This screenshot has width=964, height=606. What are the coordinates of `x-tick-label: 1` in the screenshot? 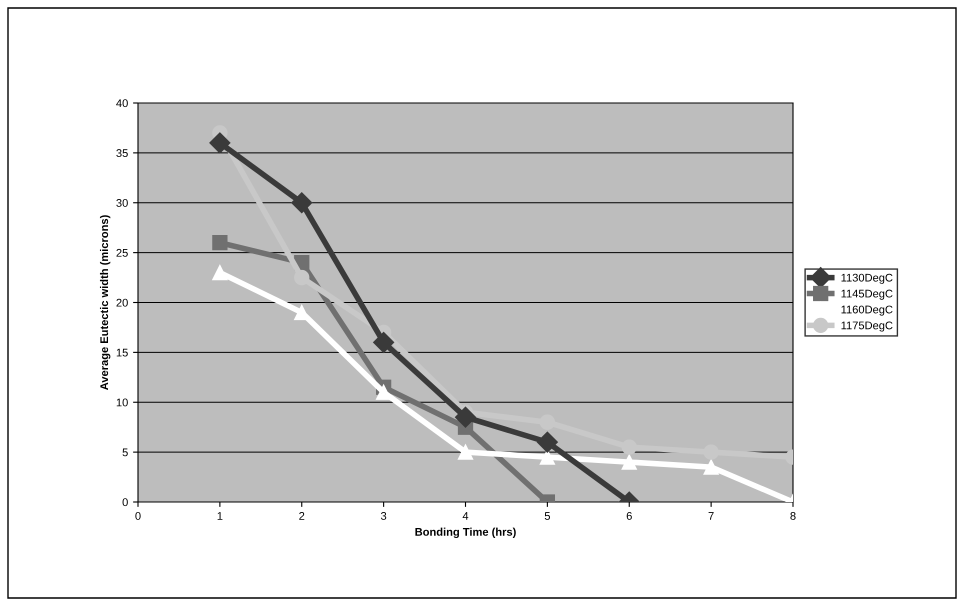 It's located at (220, 516).